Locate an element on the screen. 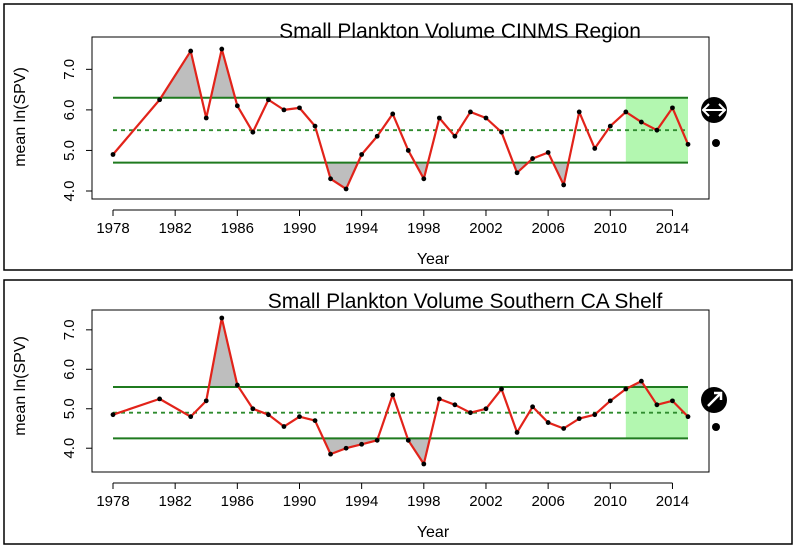 The height and width of the screenshot is (554, 800). x-axis-label: Year is located at coordinates (433, 259).